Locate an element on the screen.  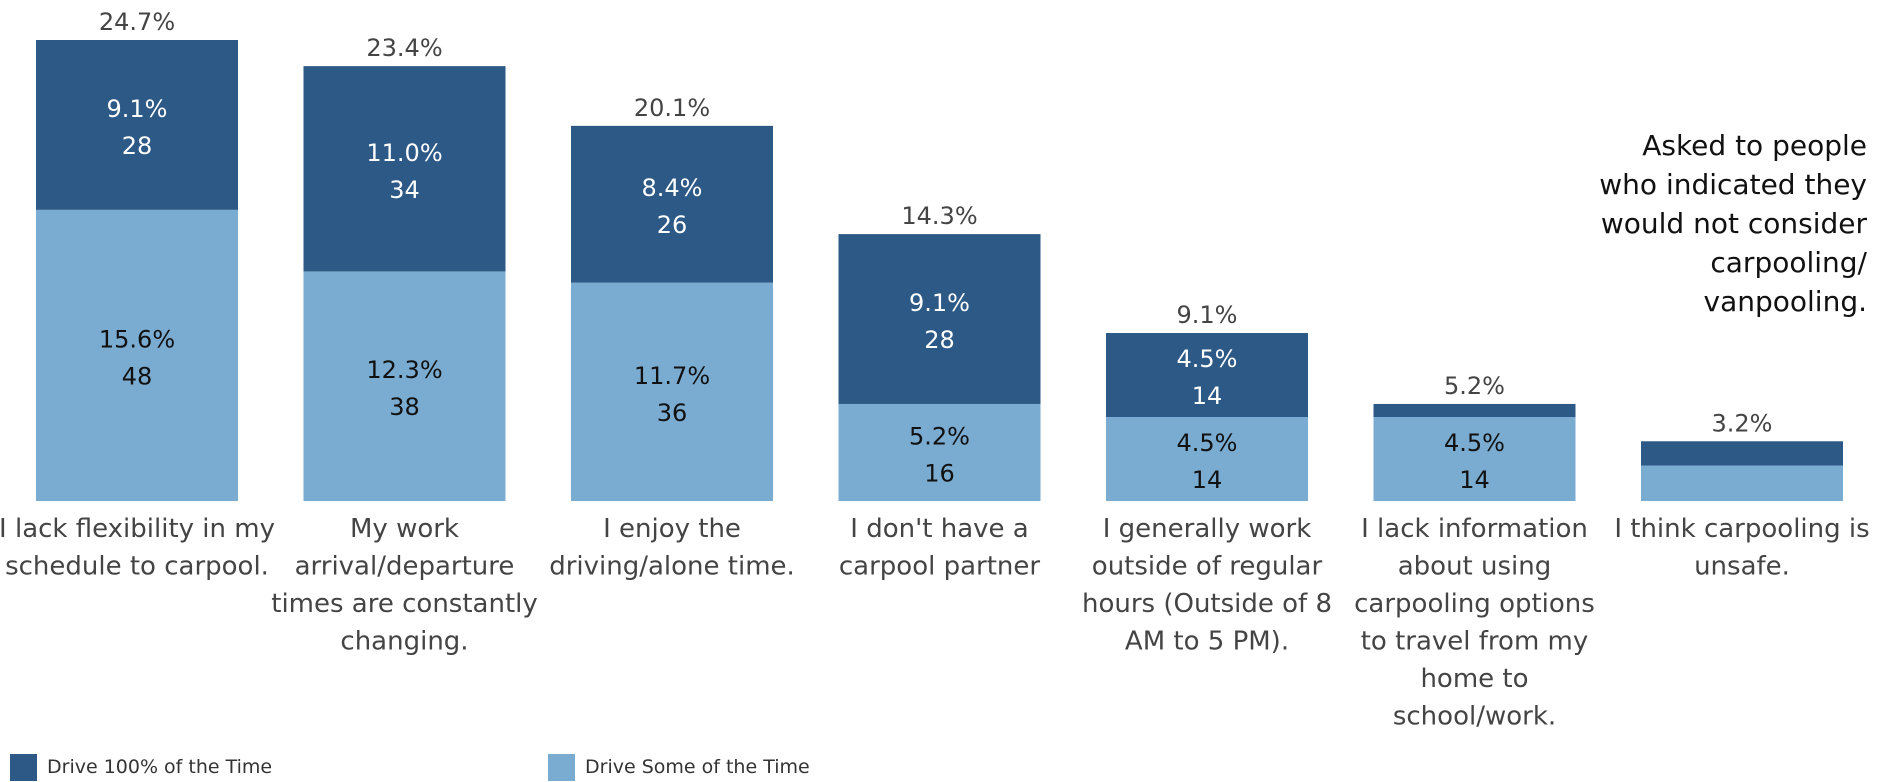
category-label: I enjoy the is located at coordinates (672, 529).